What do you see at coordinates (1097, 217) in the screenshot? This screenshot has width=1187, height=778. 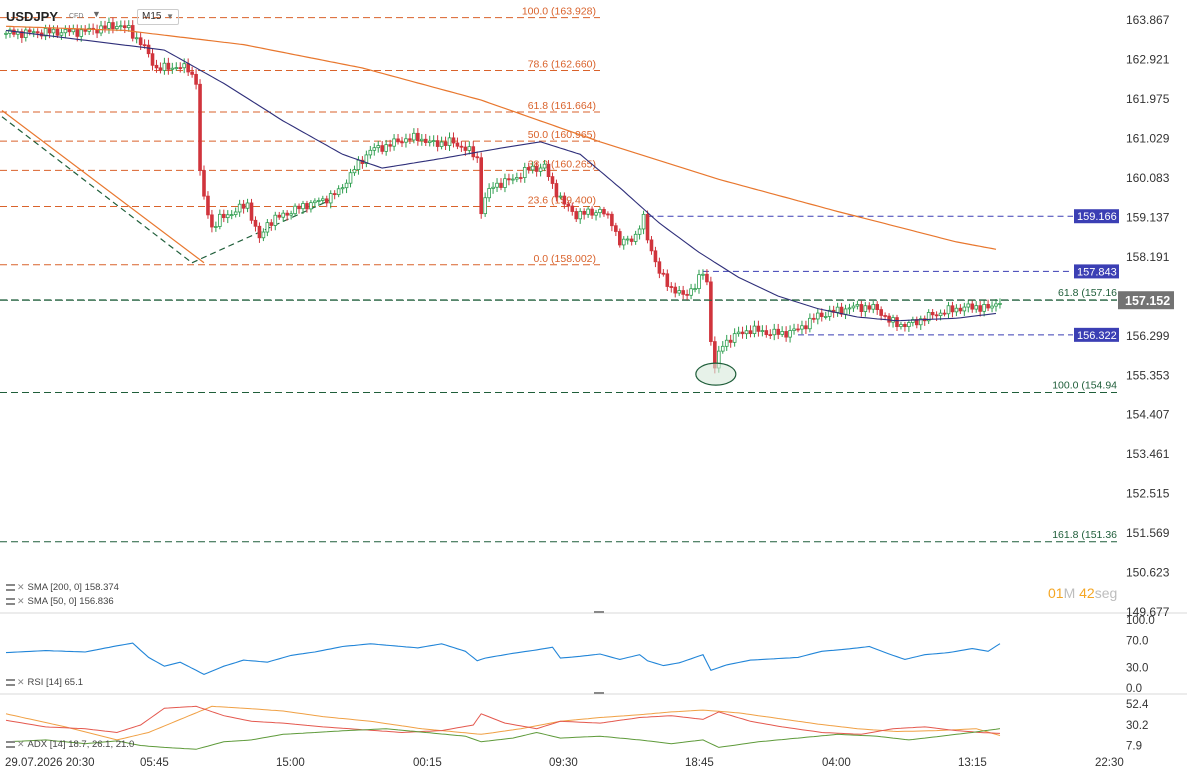 I see `price-level-label: 159.166` at bounding box center [1097, 217].